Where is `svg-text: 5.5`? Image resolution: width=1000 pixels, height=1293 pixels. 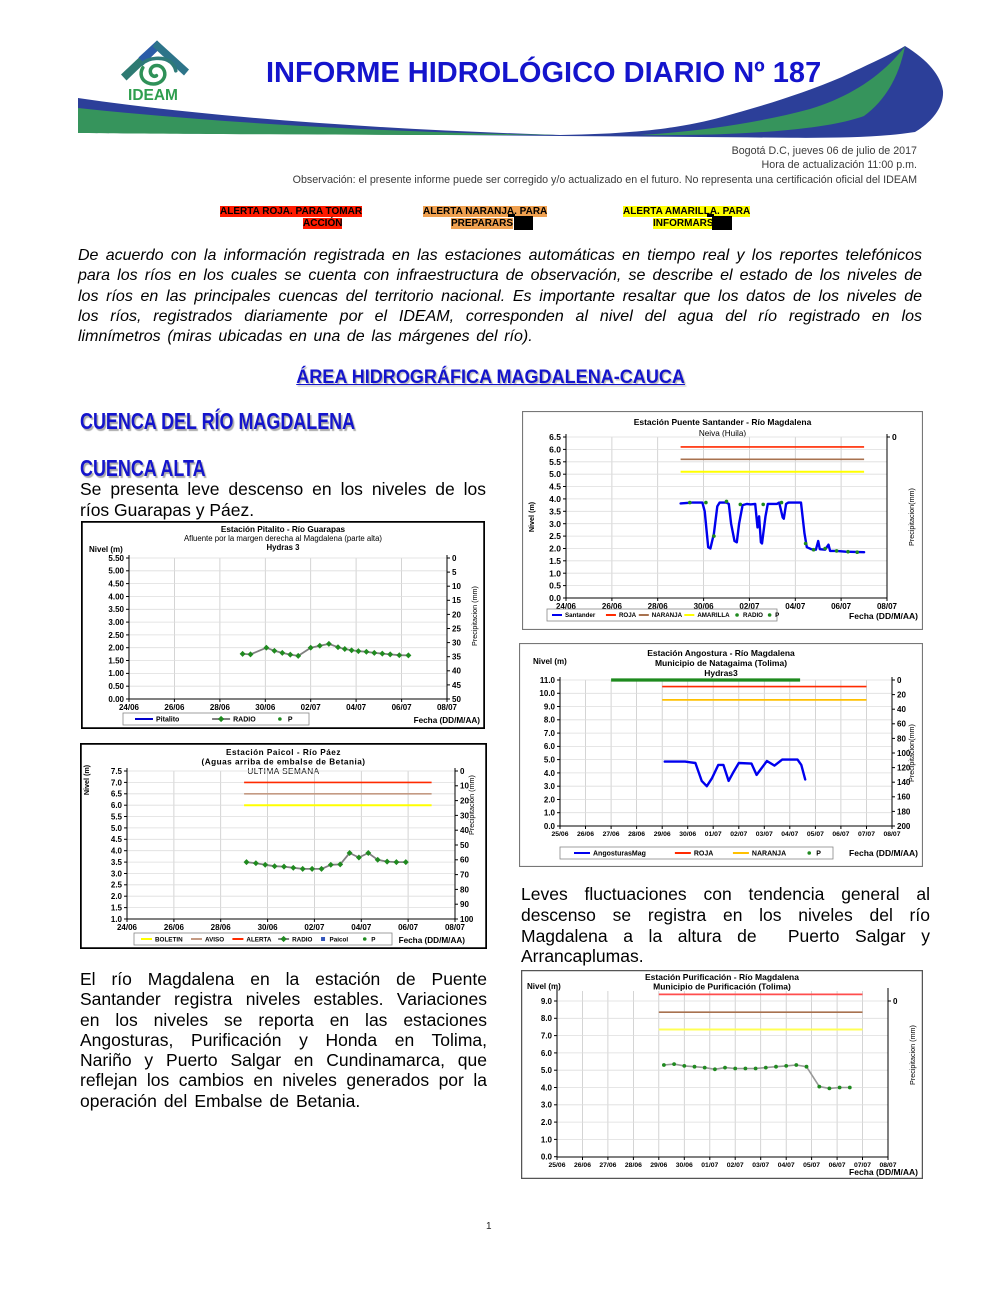 svg-text: 5.5 is located at coordinates (117, 816).